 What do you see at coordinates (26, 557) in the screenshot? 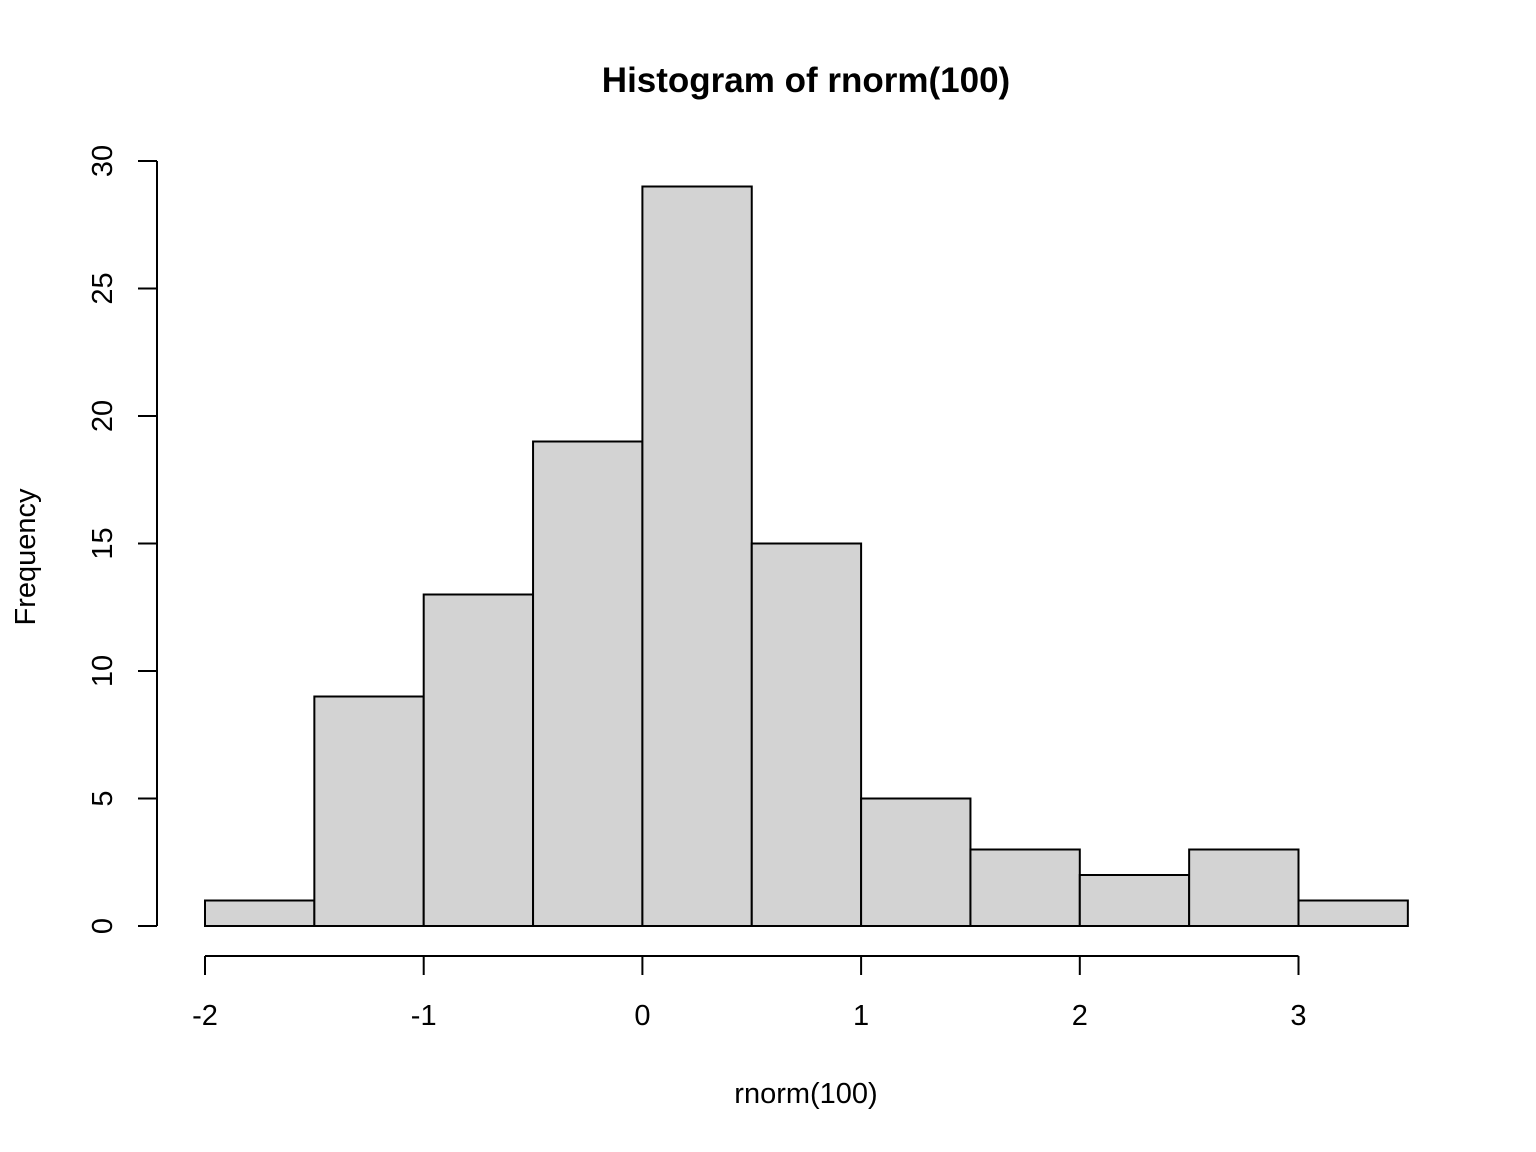
I see `y-axis-label: Frequency` at bounding box center [26, 557].